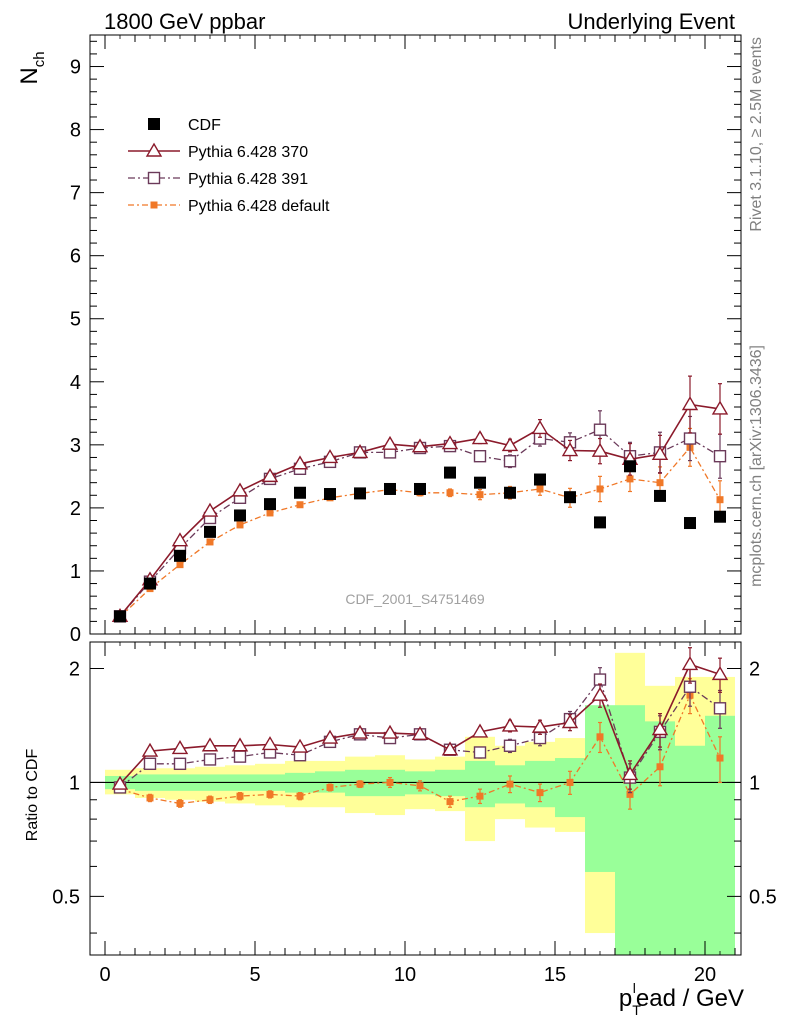 The width and height of the screenshot is (786, 1024). Describe the element at coordinates (74, 783) in the screenshot. I see `ratio-y-tick-label: 1` at that location.